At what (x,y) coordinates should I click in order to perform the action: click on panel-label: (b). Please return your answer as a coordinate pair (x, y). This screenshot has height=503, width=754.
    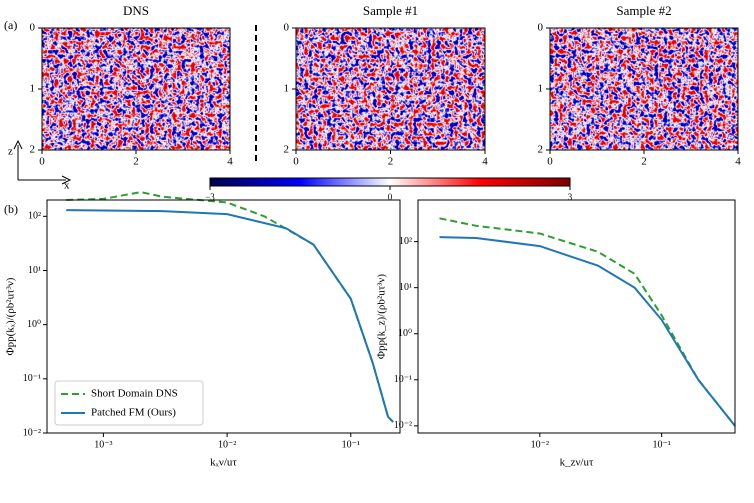
    Looking at the image, I should click on (11, 209).